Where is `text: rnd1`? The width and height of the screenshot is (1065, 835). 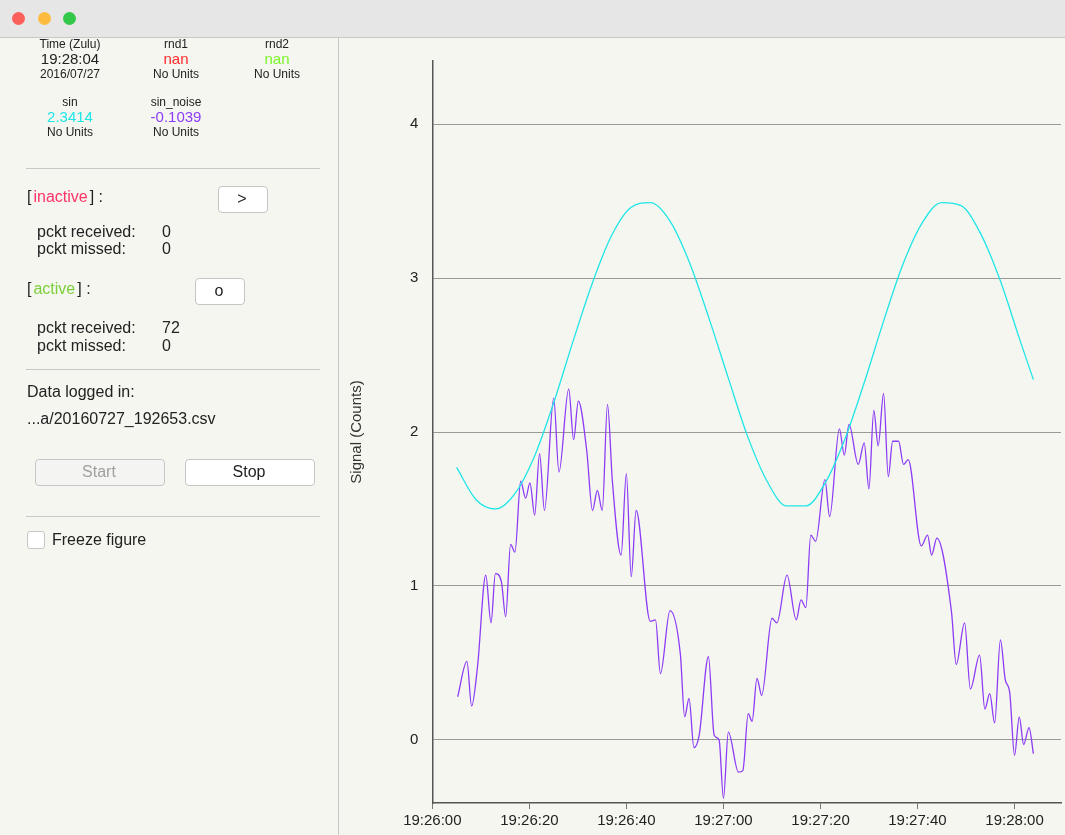 text: rnd1 is located at coordinates (176, 44).